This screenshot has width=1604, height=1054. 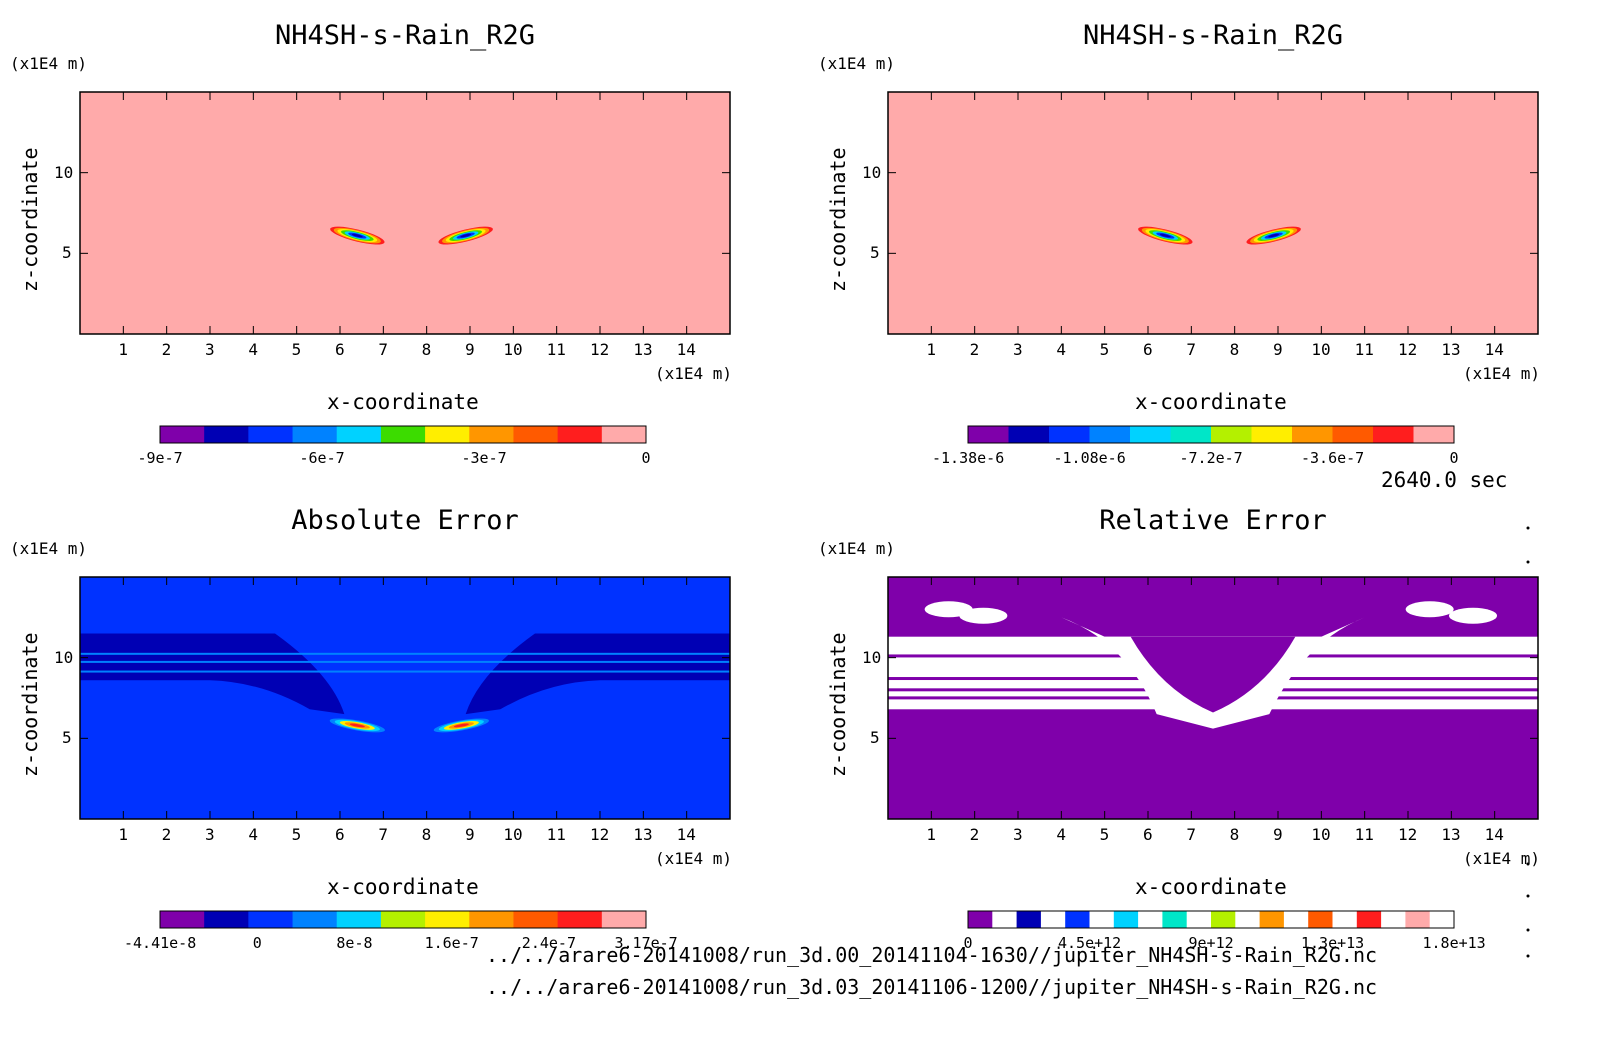 I want to click on colorbar-tick-label: 1.8e+13, so click(x=1454, y=943).